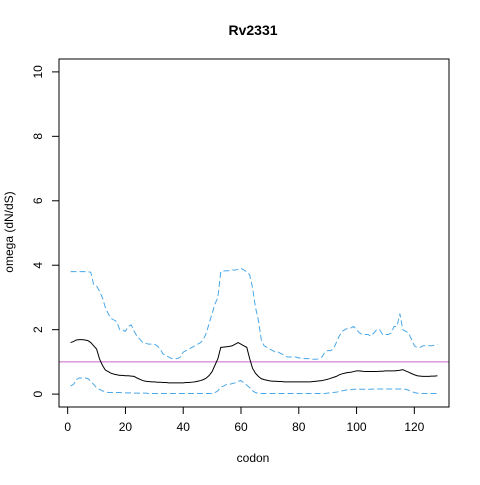  Describe the element at coordinates (414, 427) in the screenshot. I see `x-tick-label: 120` at that location.